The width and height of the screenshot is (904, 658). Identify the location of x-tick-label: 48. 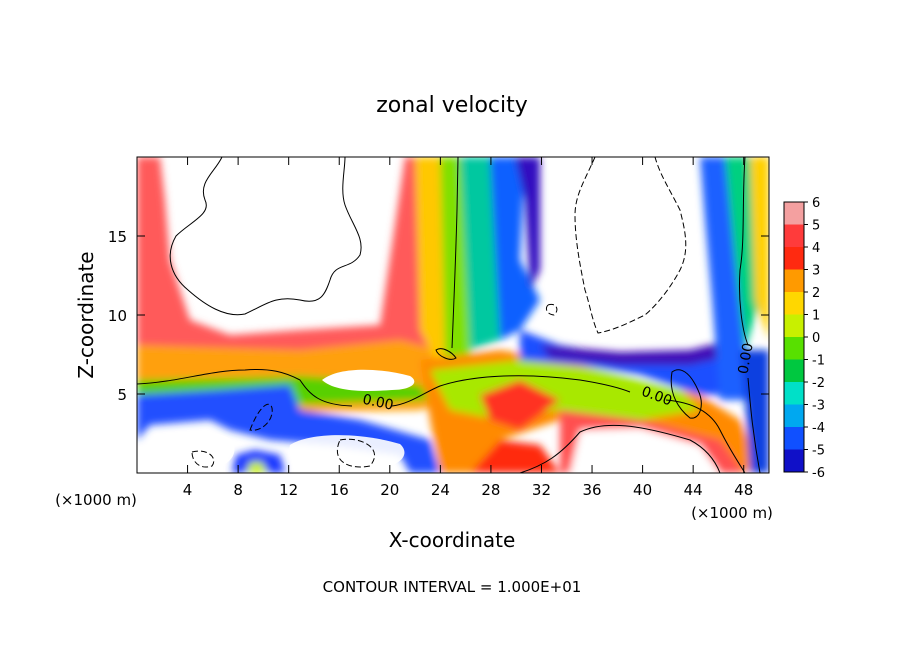
(743, 490).